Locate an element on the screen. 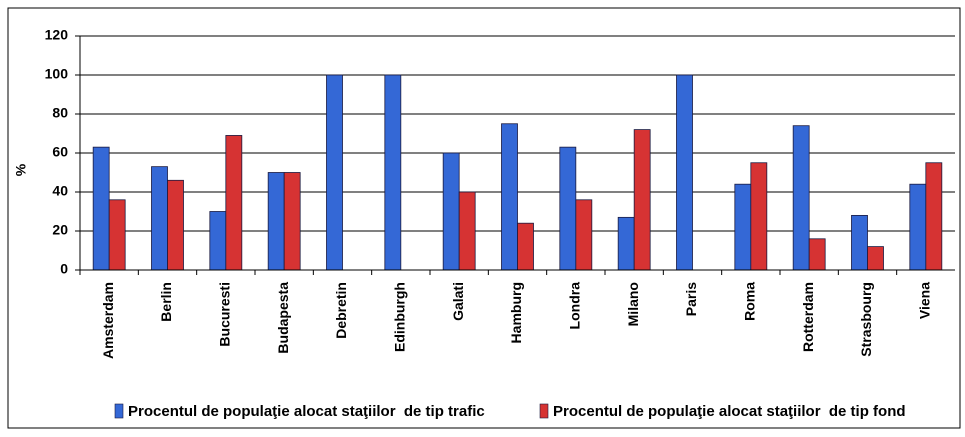 This screenshot has height=437, width=965. y-tick-label: 40 is located at coordinates (60, 191).